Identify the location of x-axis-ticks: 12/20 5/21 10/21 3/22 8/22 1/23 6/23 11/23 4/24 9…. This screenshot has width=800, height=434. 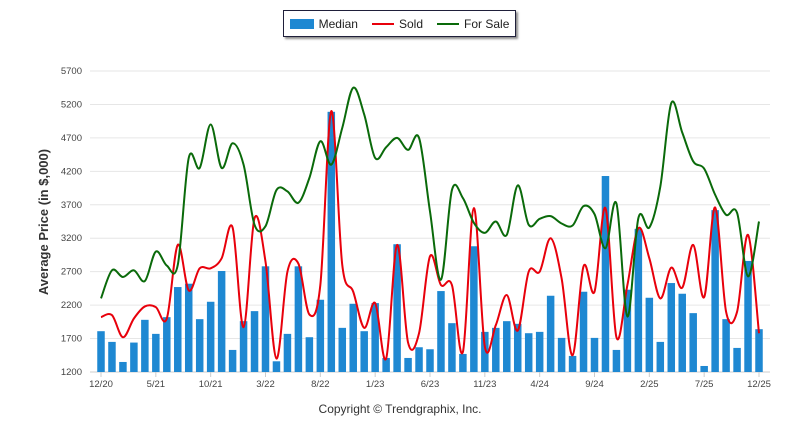
(430, 381).